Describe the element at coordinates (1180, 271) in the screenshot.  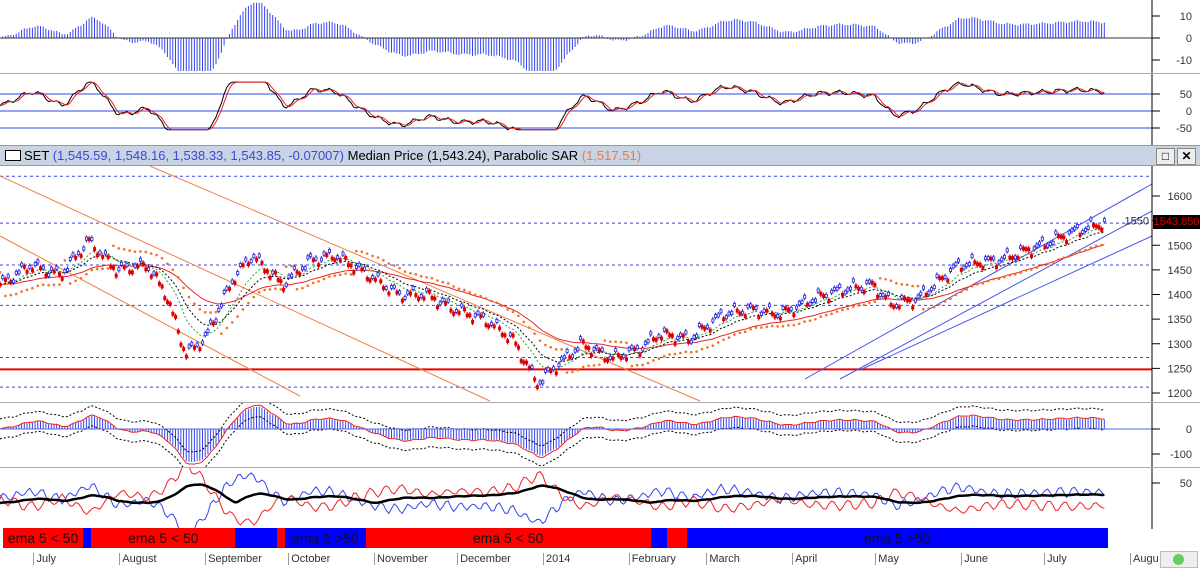
I see `y-tick-label: 1450` at that location.